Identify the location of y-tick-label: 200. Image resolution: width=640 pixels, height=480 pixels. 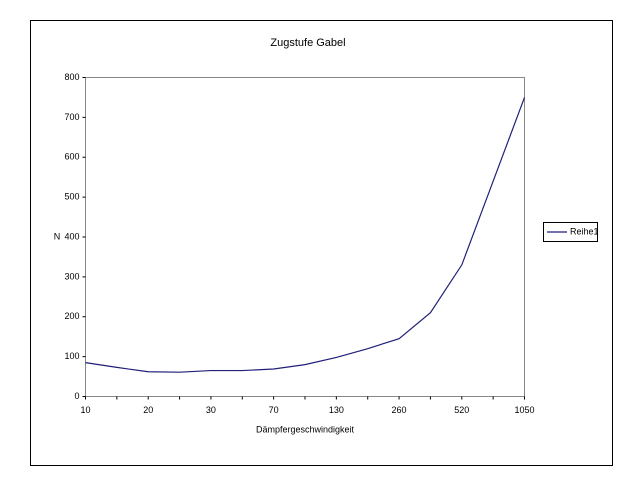
(71, 316).